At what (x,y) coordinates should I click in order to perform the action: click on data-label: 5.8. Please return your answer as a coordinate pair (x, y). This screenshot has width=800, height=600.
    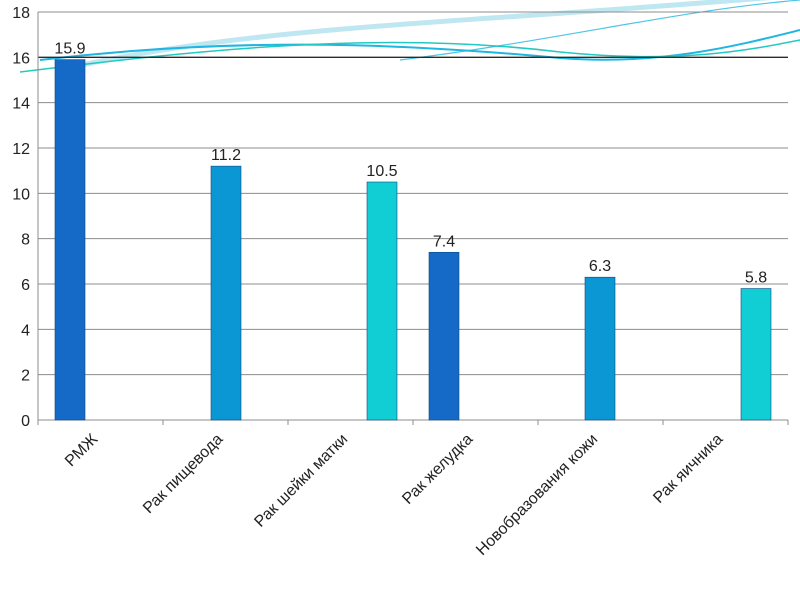
    Looking at the image, I should click on (756, 278).